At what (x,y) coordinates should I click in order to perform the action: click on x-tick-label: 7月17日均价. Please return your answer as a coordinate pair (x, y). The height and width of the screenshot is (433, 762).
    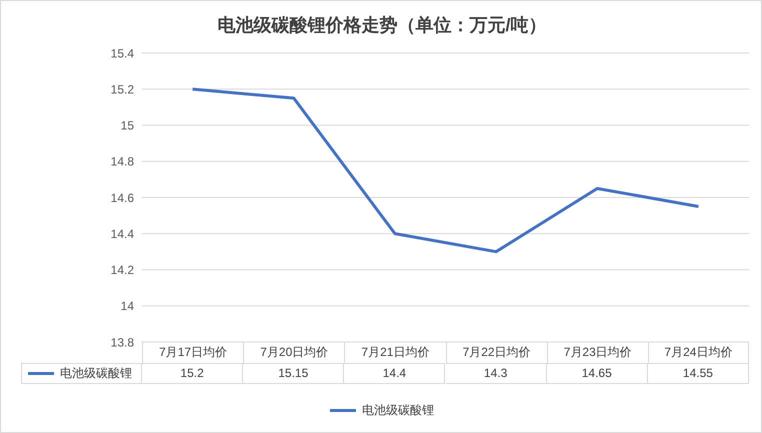
    Looking at the image, I should click on (193, 352).